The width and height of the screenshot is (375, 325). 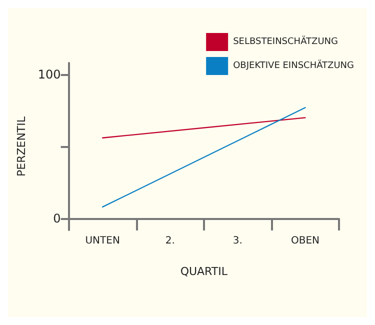 I want to click on legend-label: SELBSTEINSCHÄTZUNG, so click(x=285, y=41).